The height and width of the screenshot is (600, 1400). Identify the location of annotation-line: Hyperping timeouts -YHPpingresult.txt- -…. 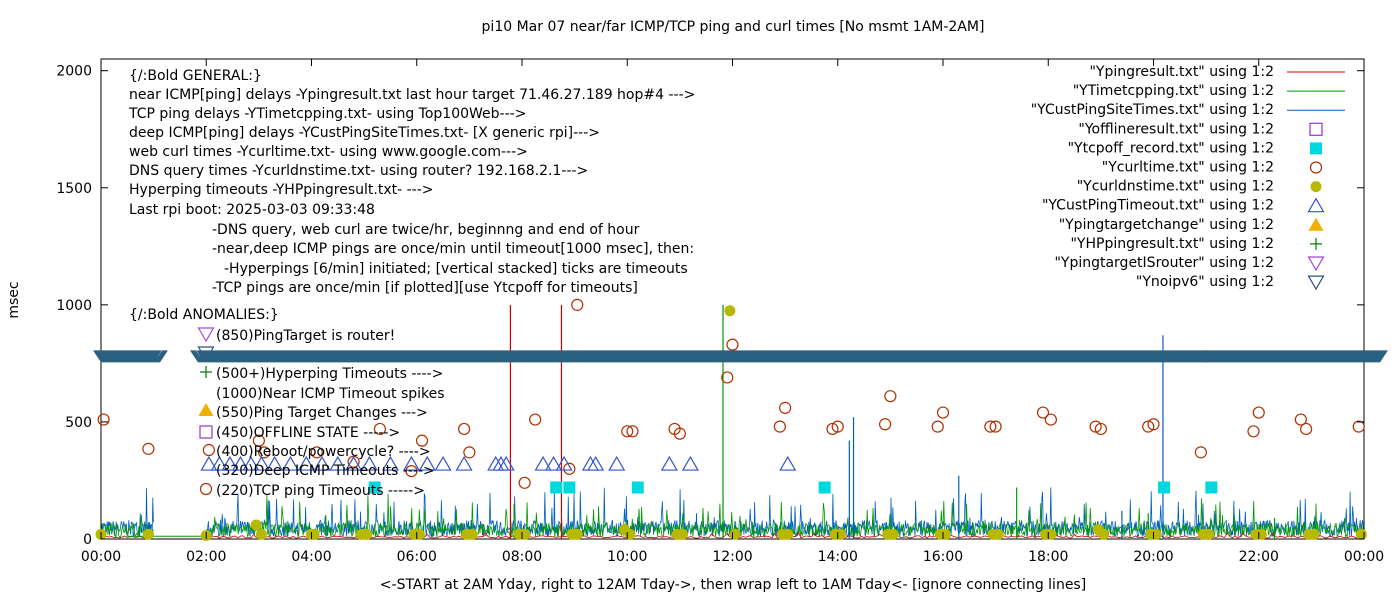
(281, 190).